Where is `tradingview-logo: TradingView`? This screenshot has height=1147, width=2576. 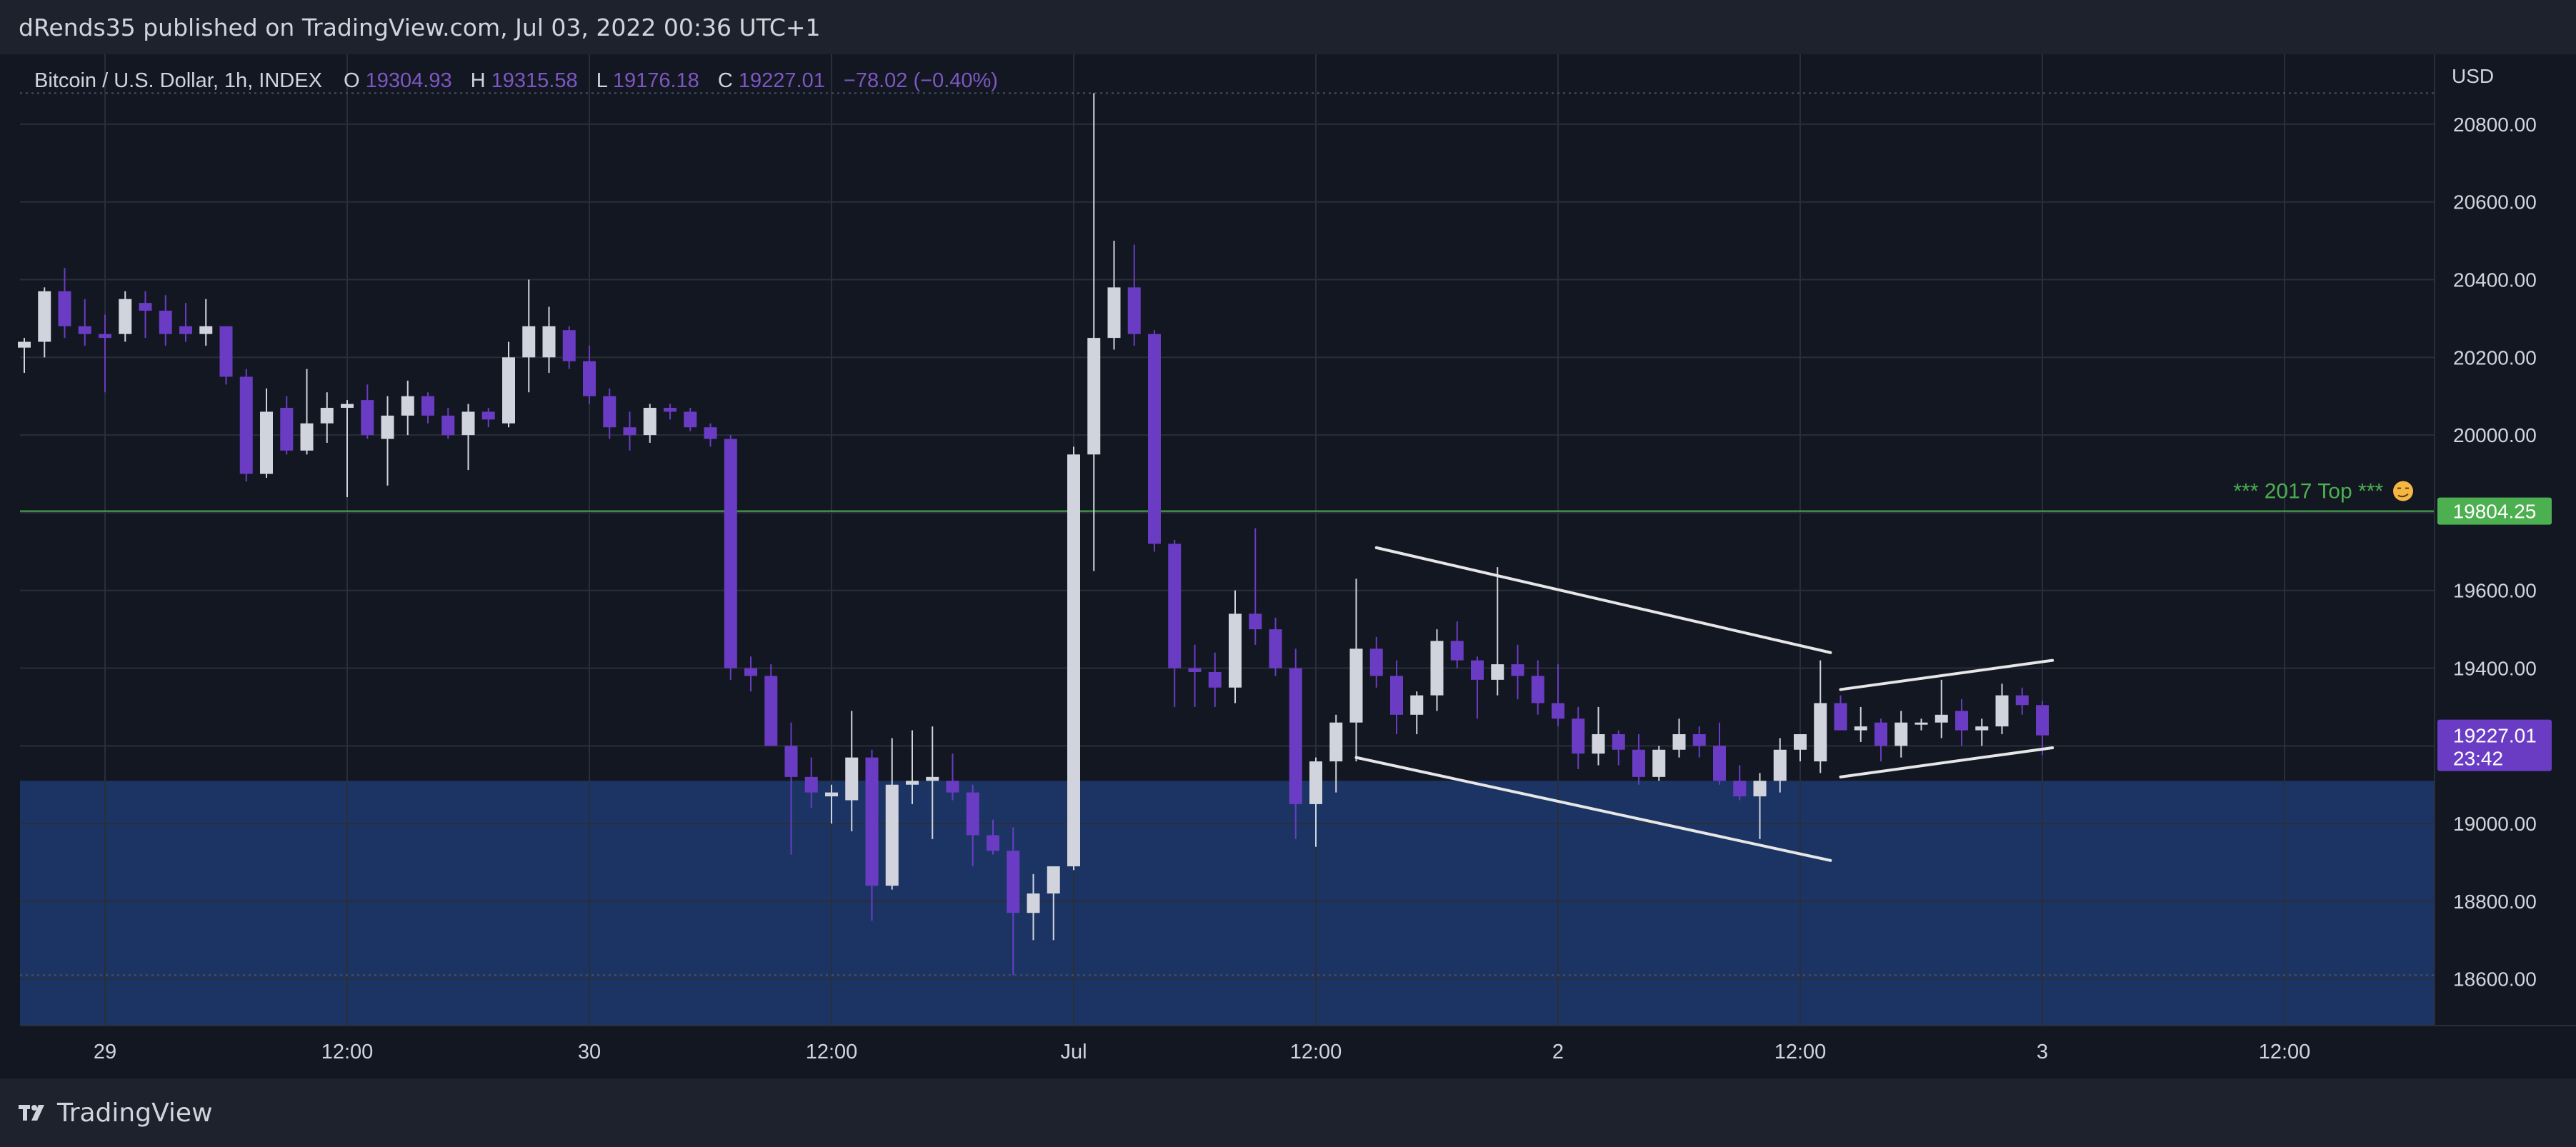
tradingview-logo: TradingView is located at coordinates (116, 1113).